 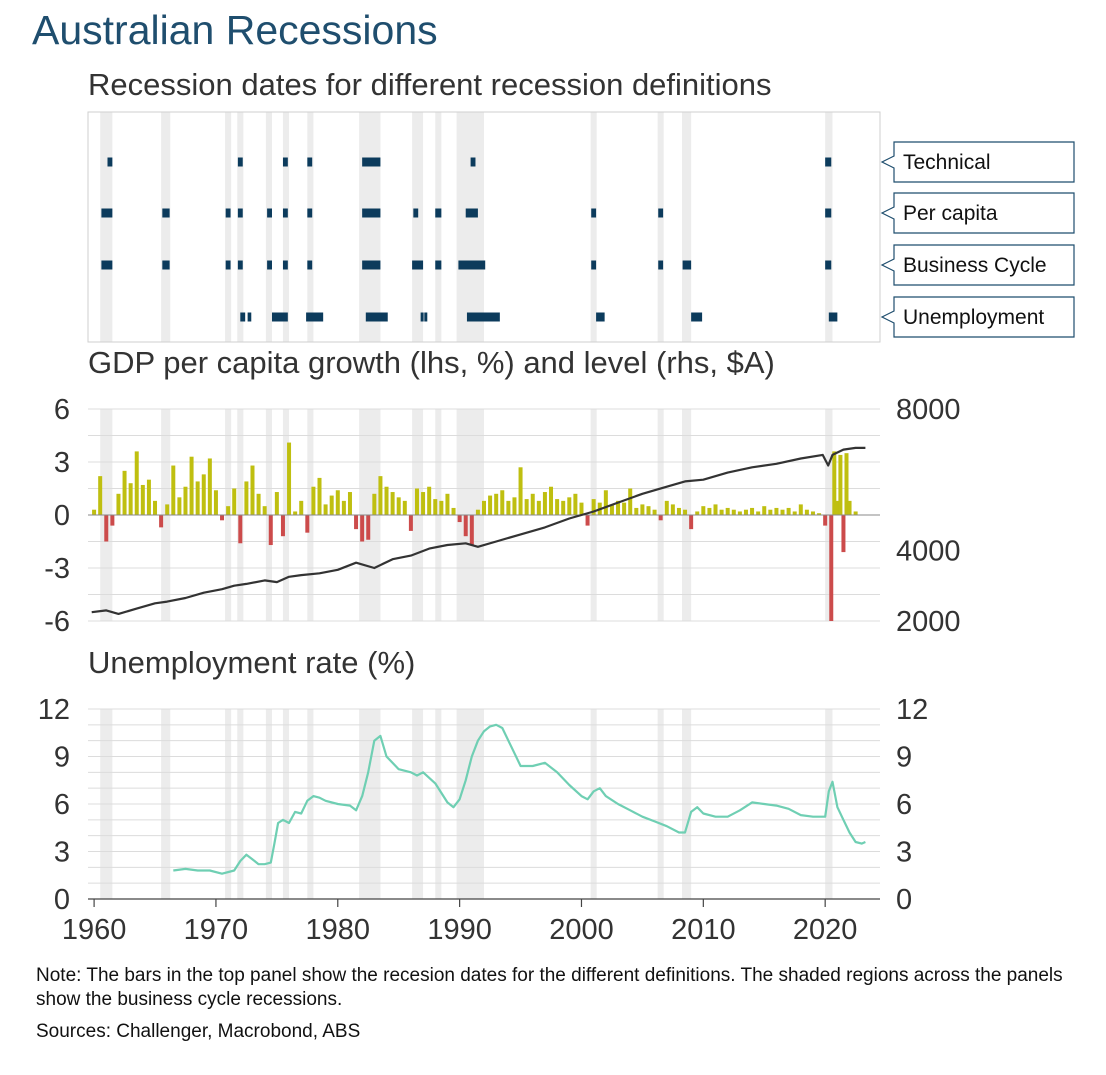 I want to click on year-tick-label: 1980, so click(x=338, y=930).